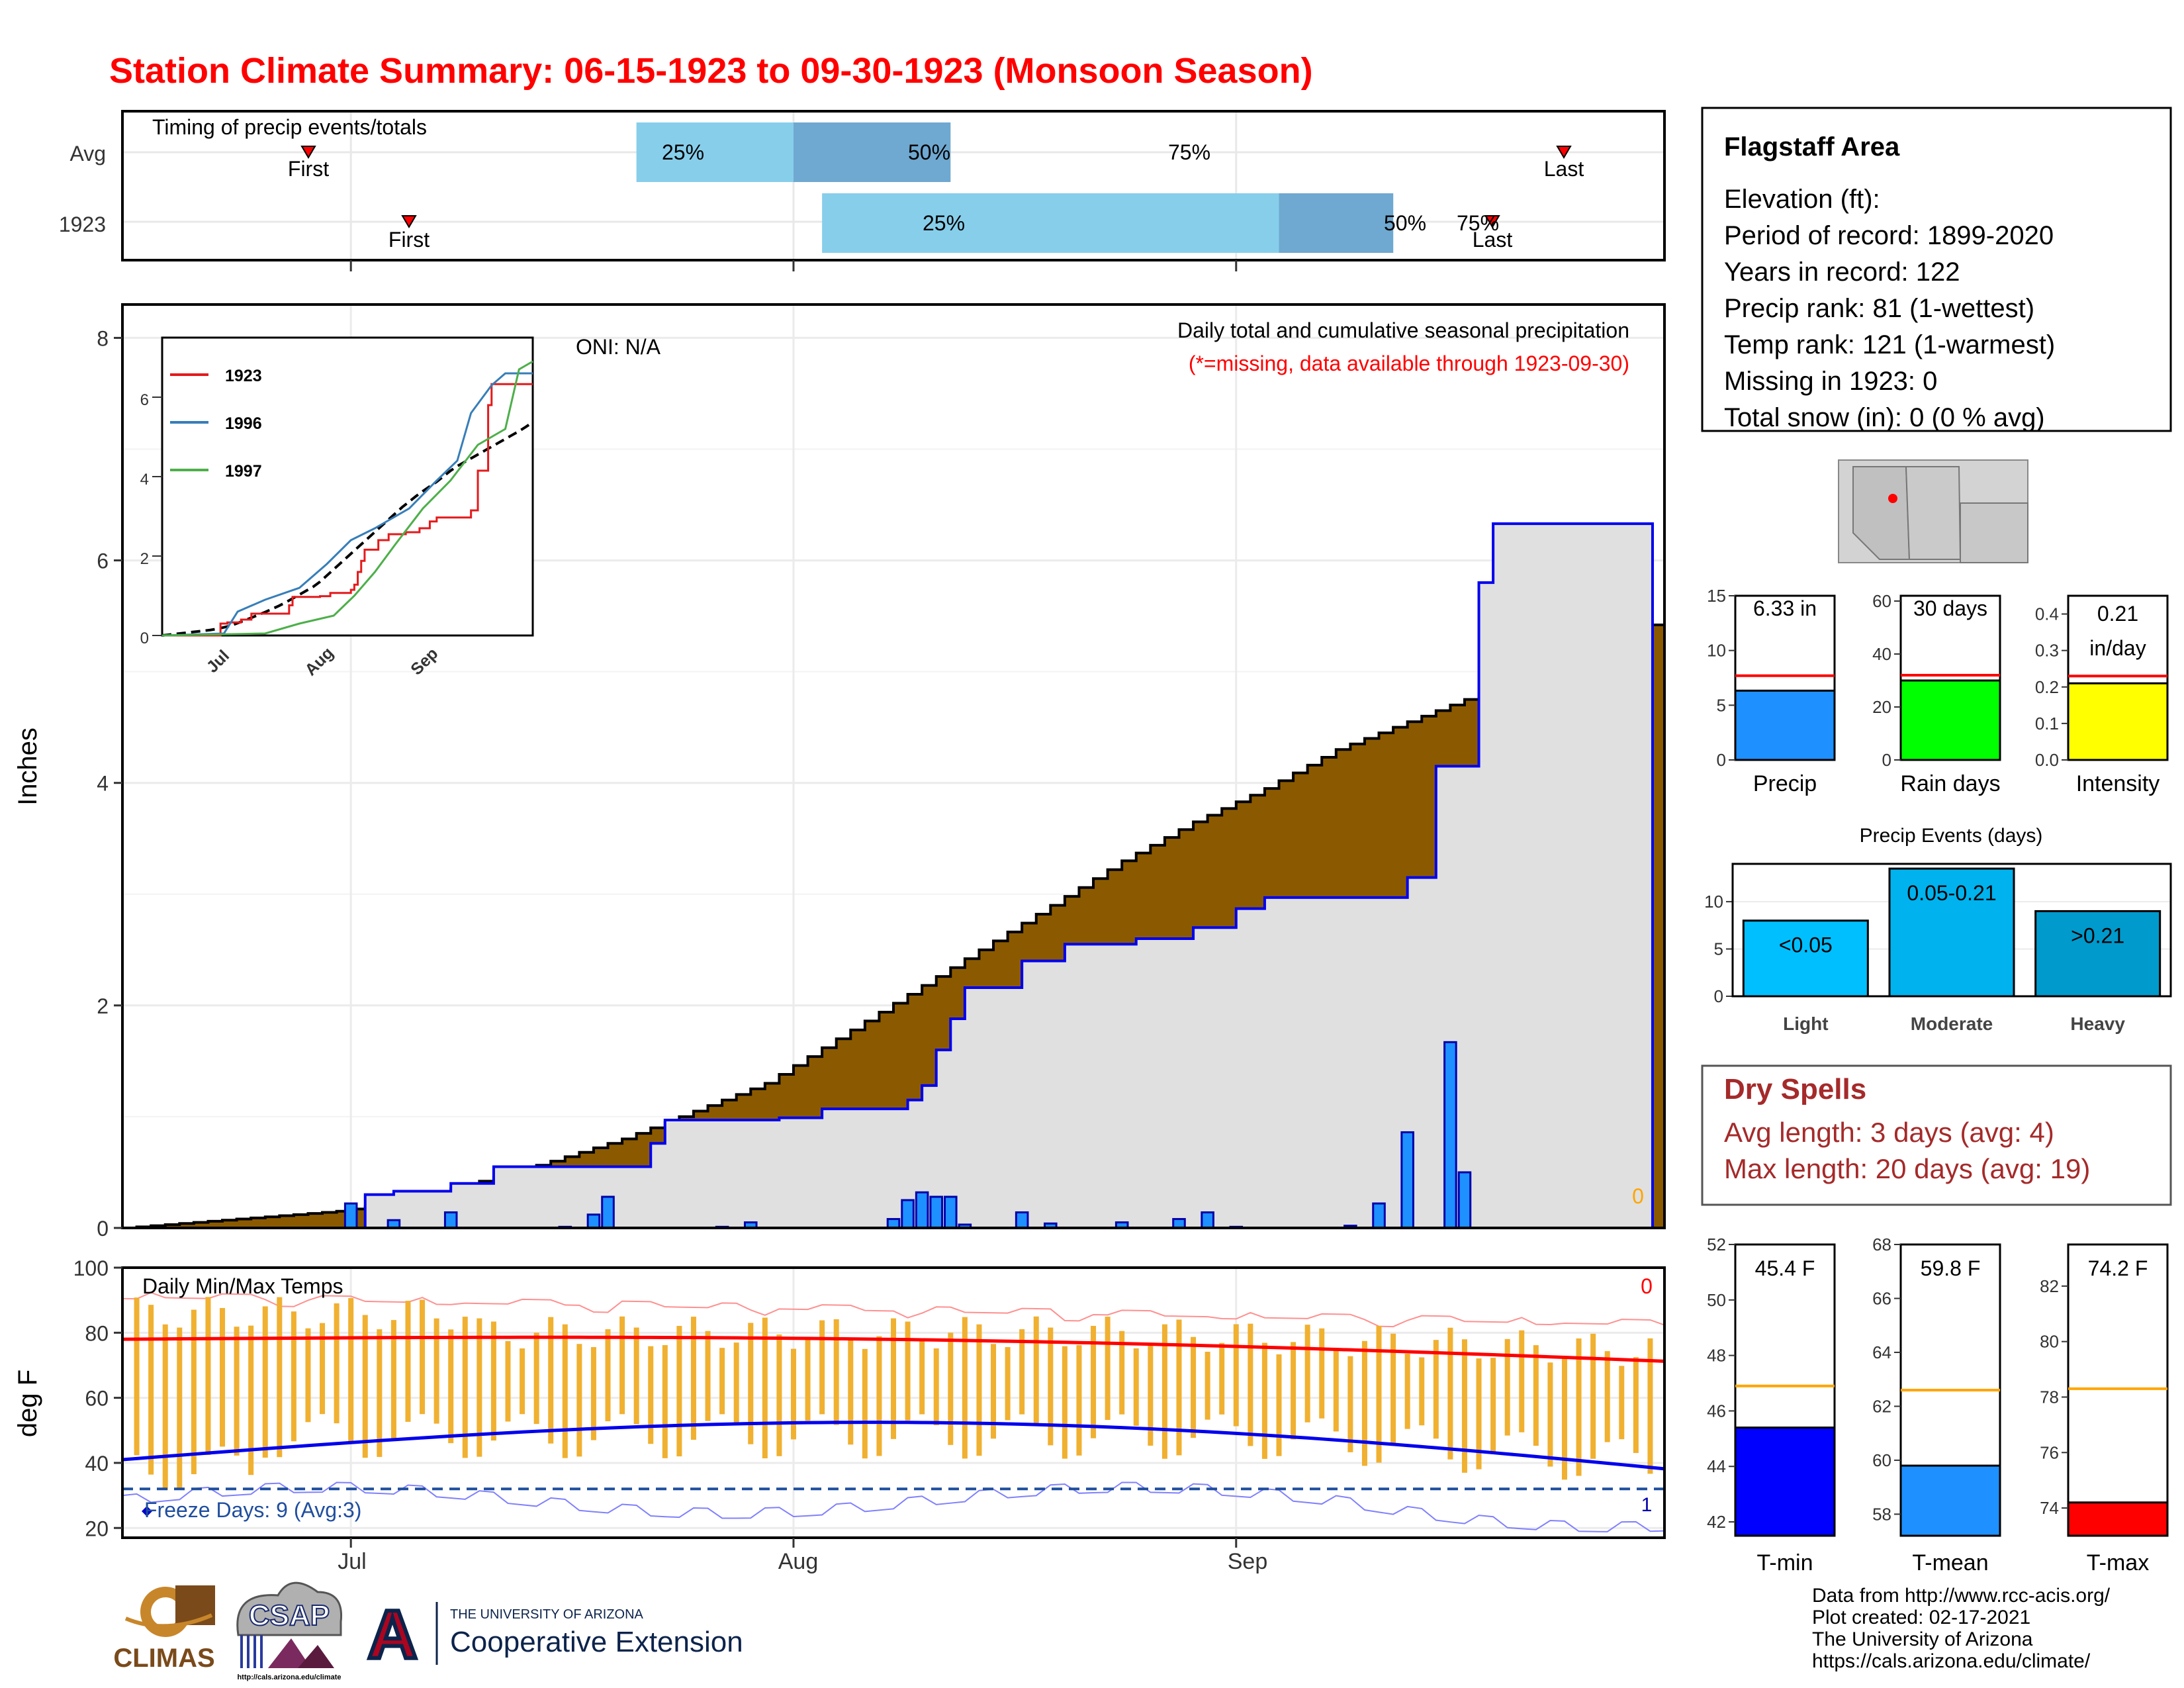 This screenshot has width=2184, height=1688. Describe the element at coordinates (893, 1506) in the screenshot. I see `record-low-line` at that location.